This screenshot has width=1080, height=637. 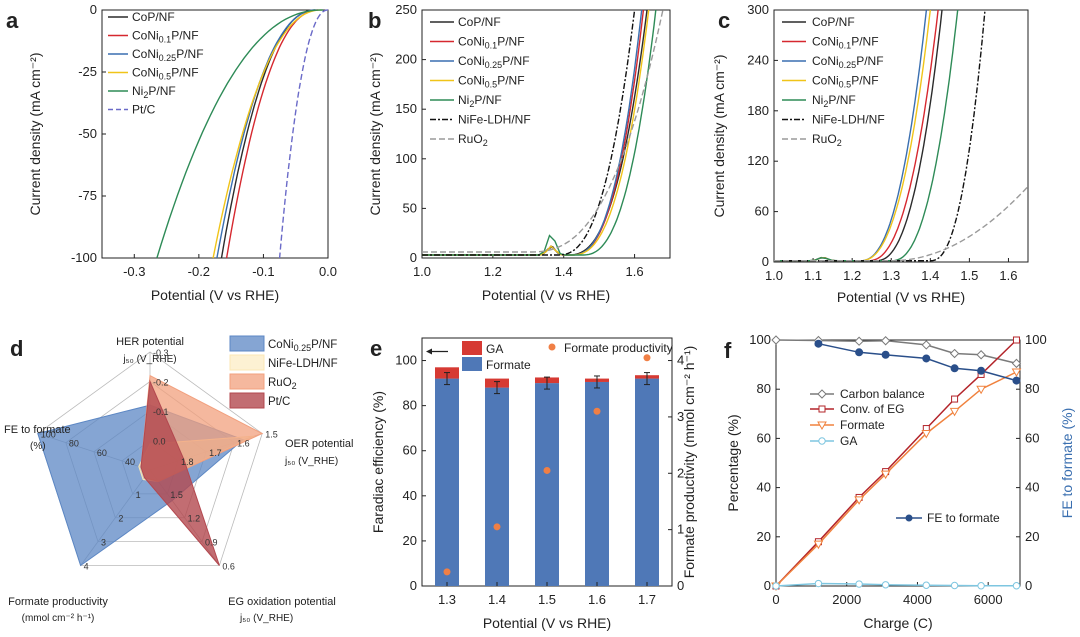 I want to click on radar-tick: 100, so click(x=48, y=435).